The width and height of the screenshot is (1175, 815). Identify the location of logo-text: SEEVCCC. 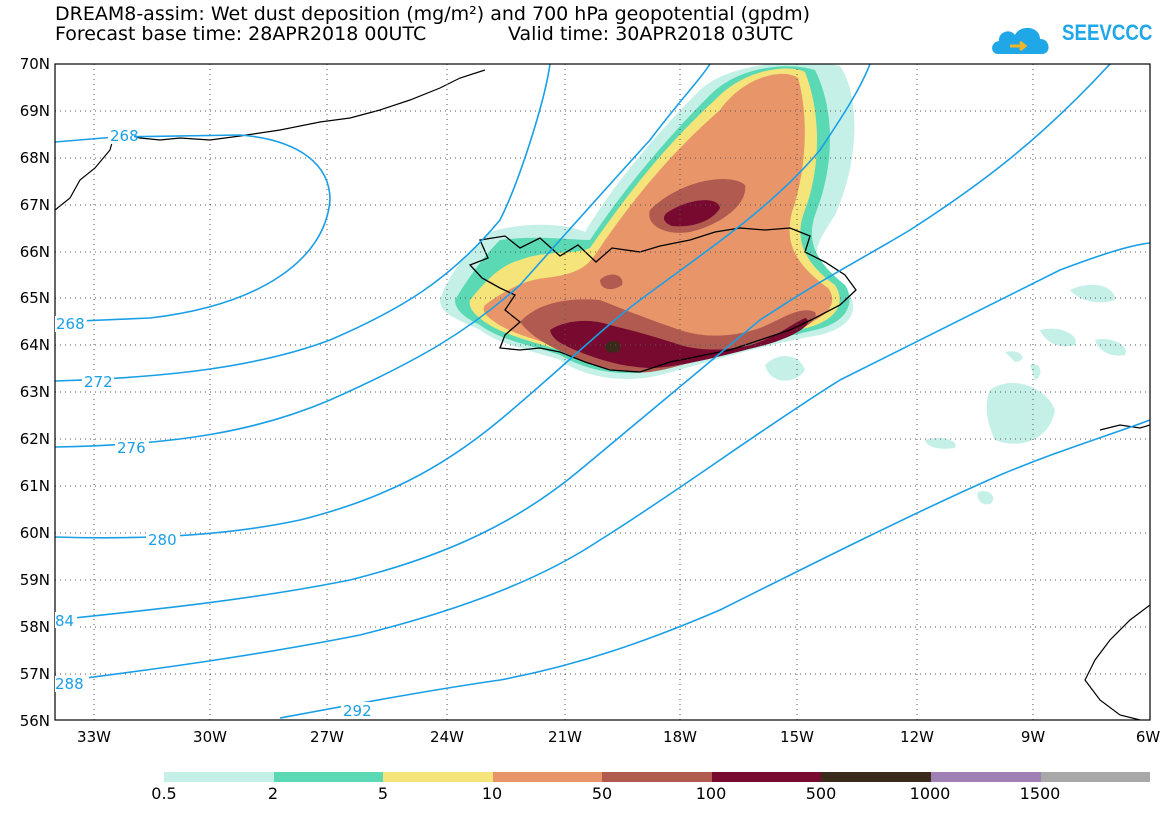
(1107, 32).